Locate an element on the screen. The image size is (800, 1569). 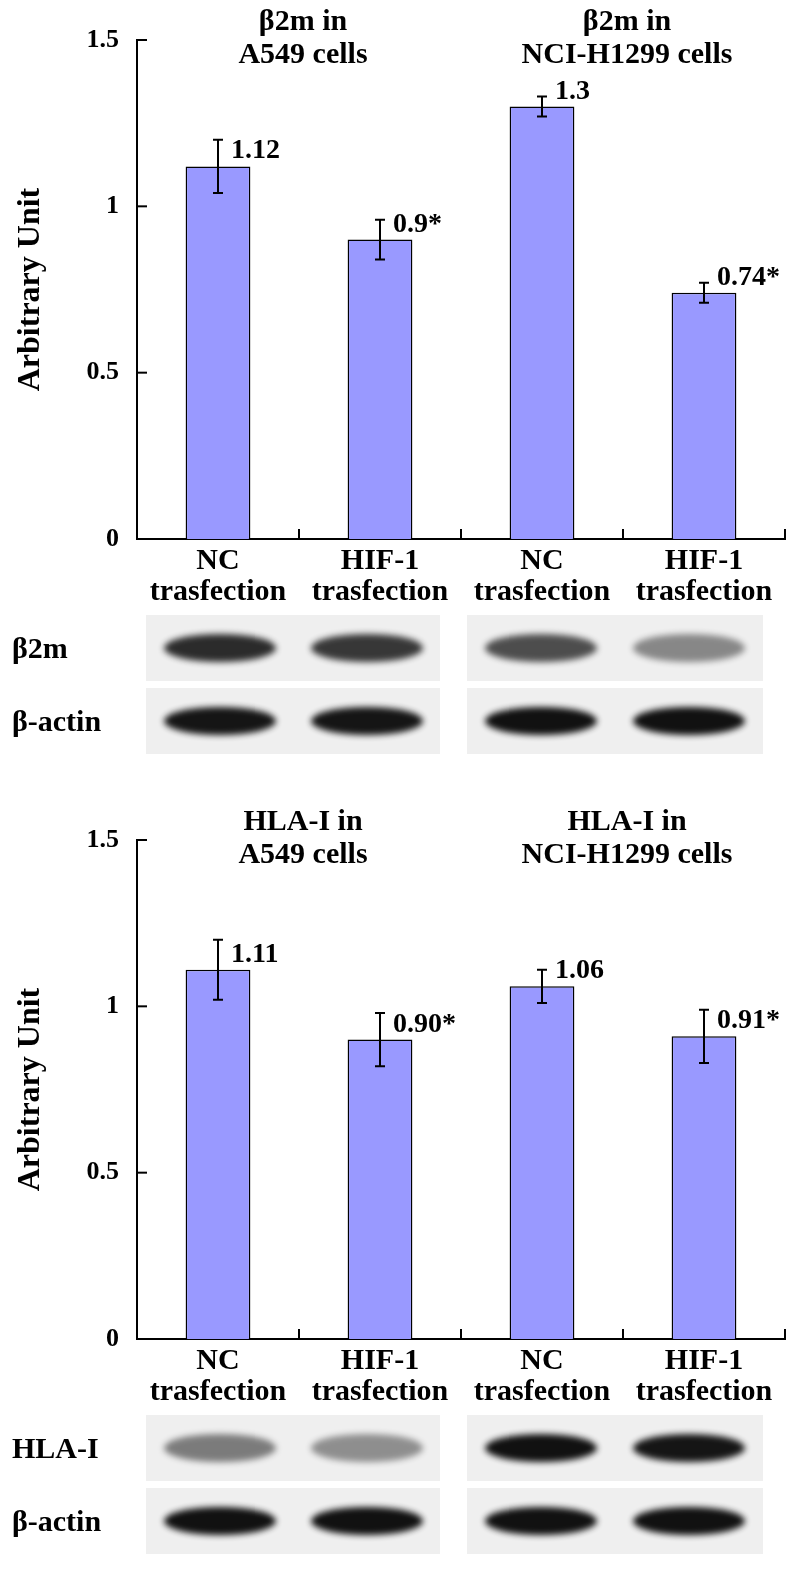
annotation: β2m in NCI-H1299 cells is located at coordinates (627, 36).